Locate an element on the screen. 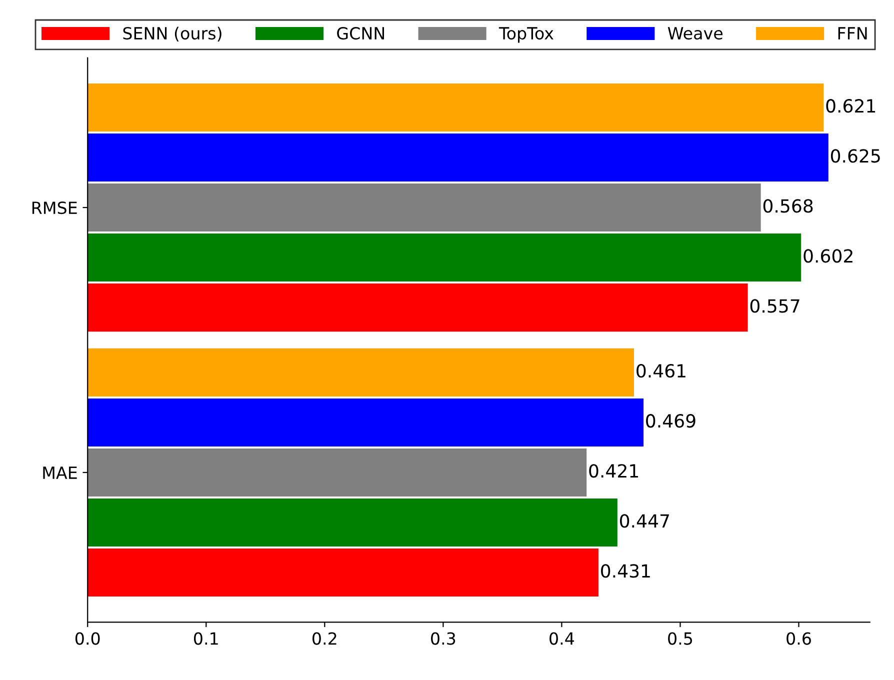  data-label: 0.625 is located at coordinates (855, 156).